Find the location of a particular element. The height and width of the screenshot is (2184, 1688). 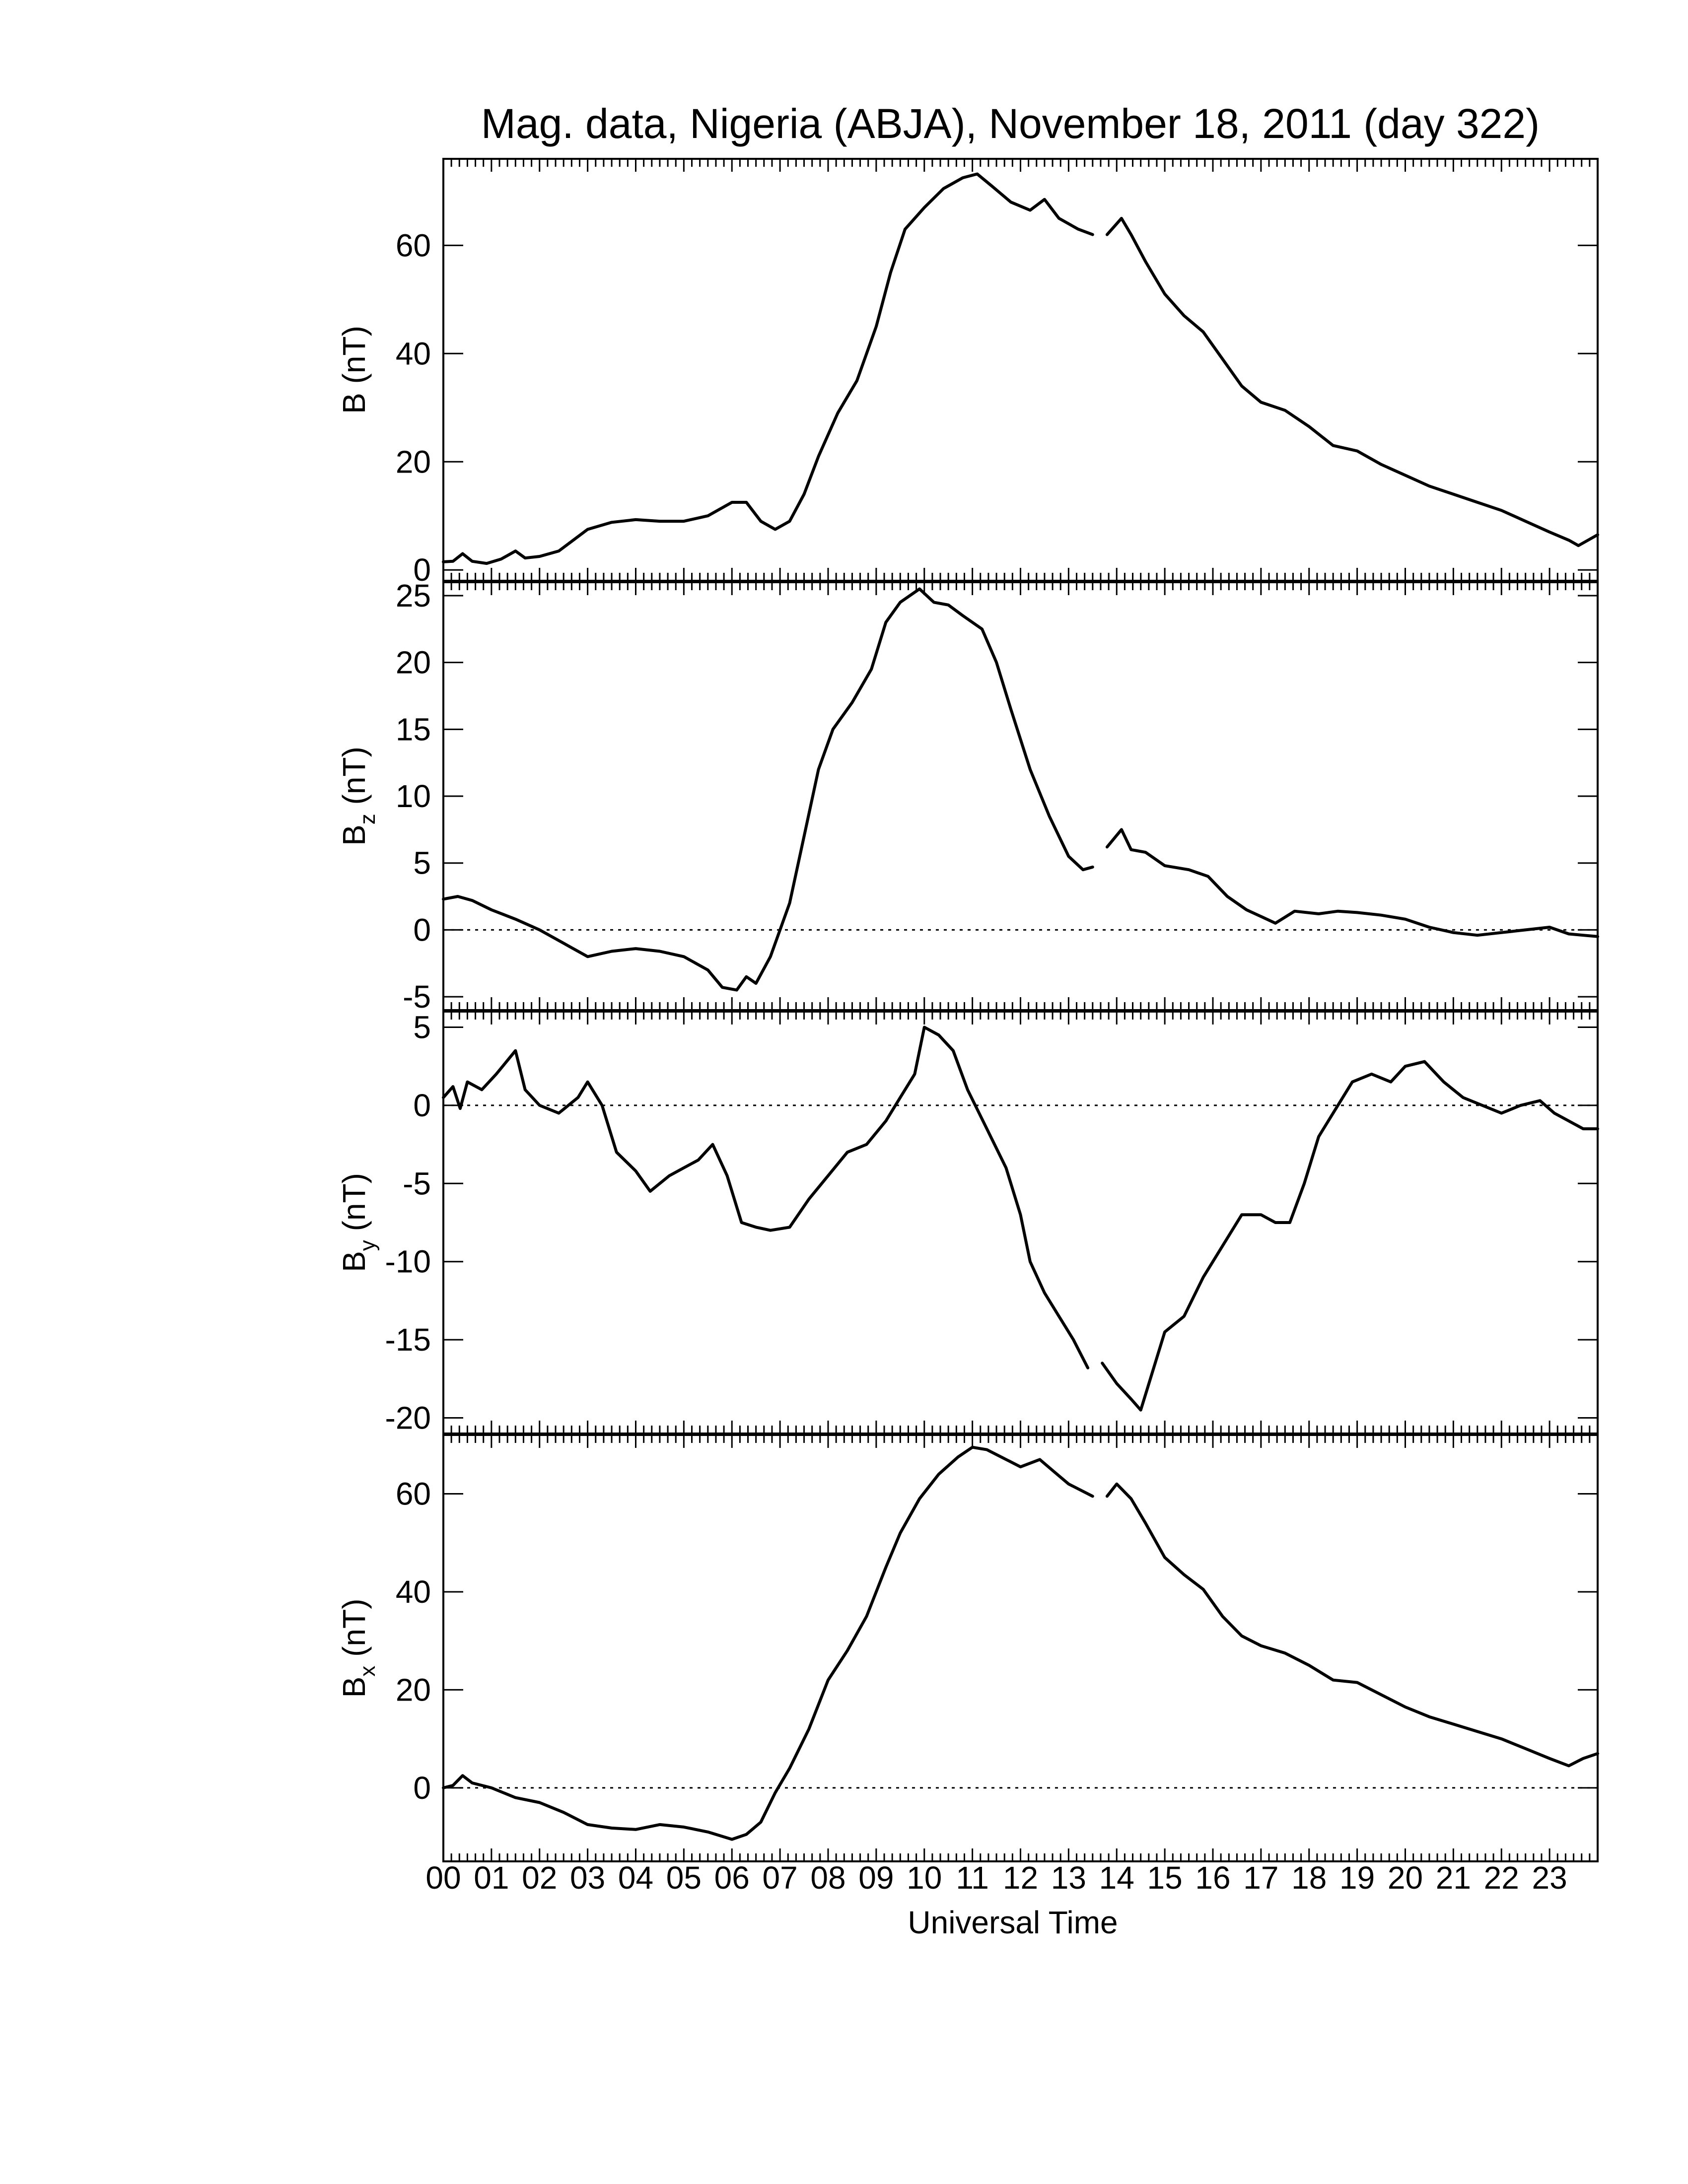

x-axis-label: Universal Time is located at coordinates (1013, 1922).